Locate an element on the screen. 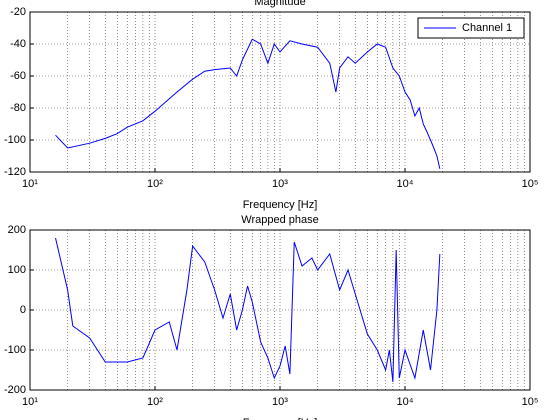 The height and width of the screenshot is (420, 560). y-tick-label: -120 is located at coordinates (15, 172).